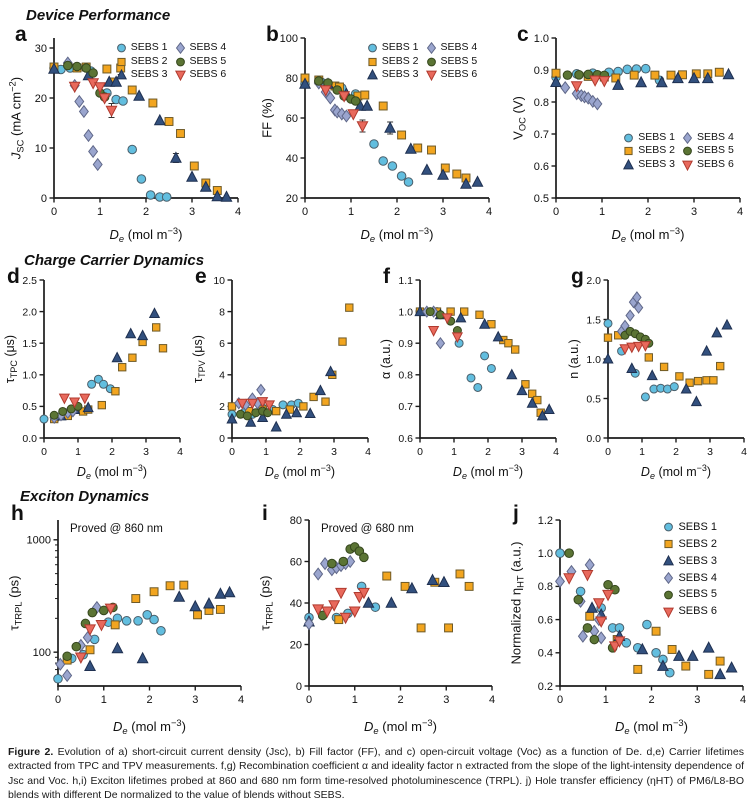  What do you see at coordinates (488, 472) in the screenshot?
I see `panel-f-xlabel: De (mol m−3)` at bounding box center [488, 472].